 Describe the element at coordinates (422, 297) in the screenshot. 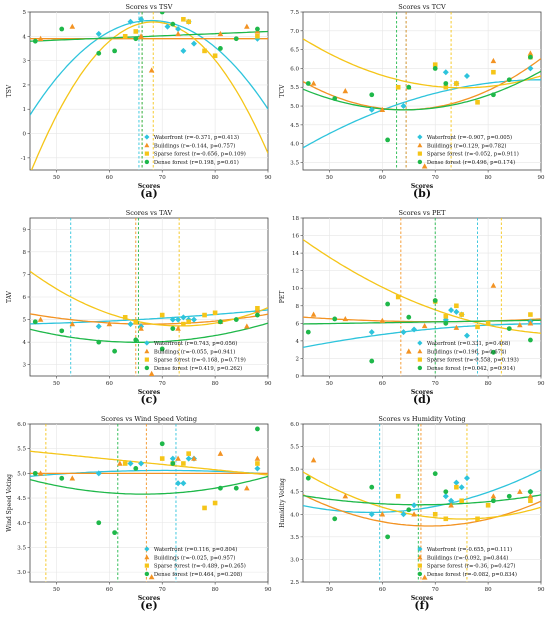

I see `plot-area` at that location.